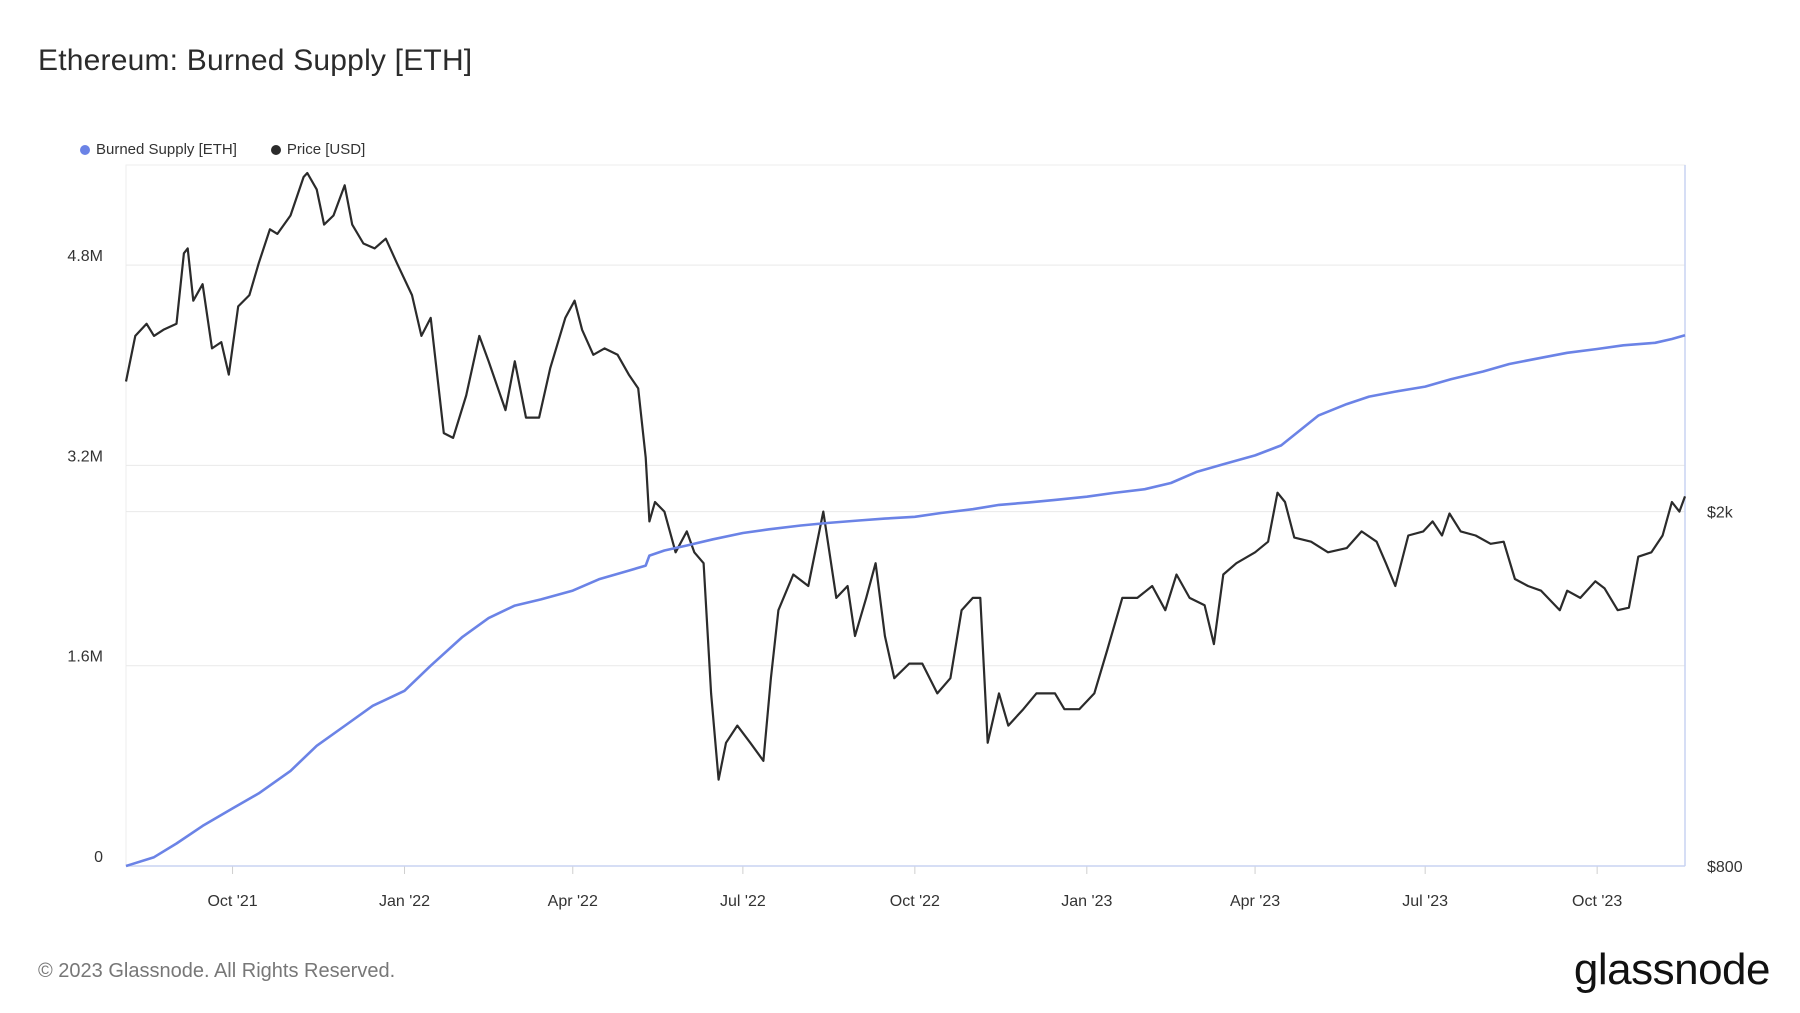 This screenshot has height=1013, width=1800. I want to click on legend-label-burned-supply: Burned Supply [ETH], so click(166, 149).